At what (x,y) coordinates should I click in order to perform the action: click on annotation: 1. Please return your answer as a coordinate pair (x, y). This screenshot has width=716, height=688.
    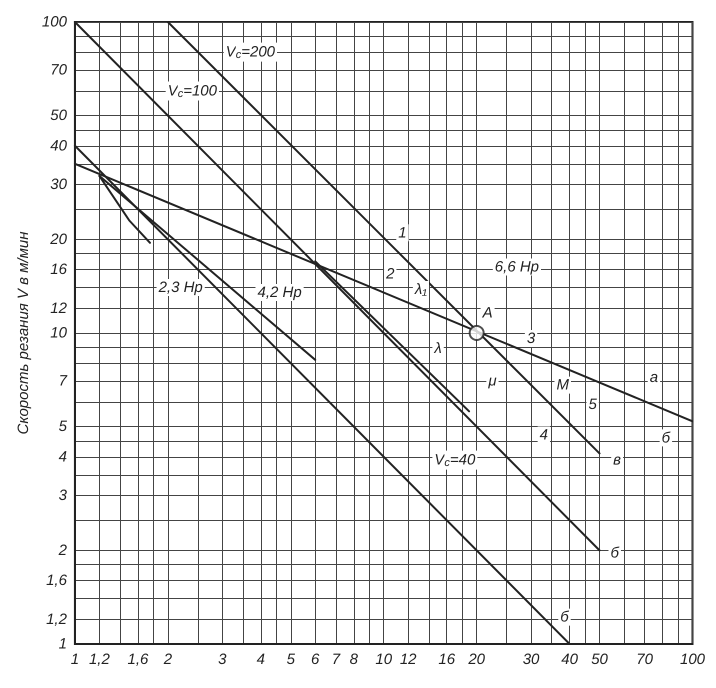
    Looking at the image, I should click on (402, 233).